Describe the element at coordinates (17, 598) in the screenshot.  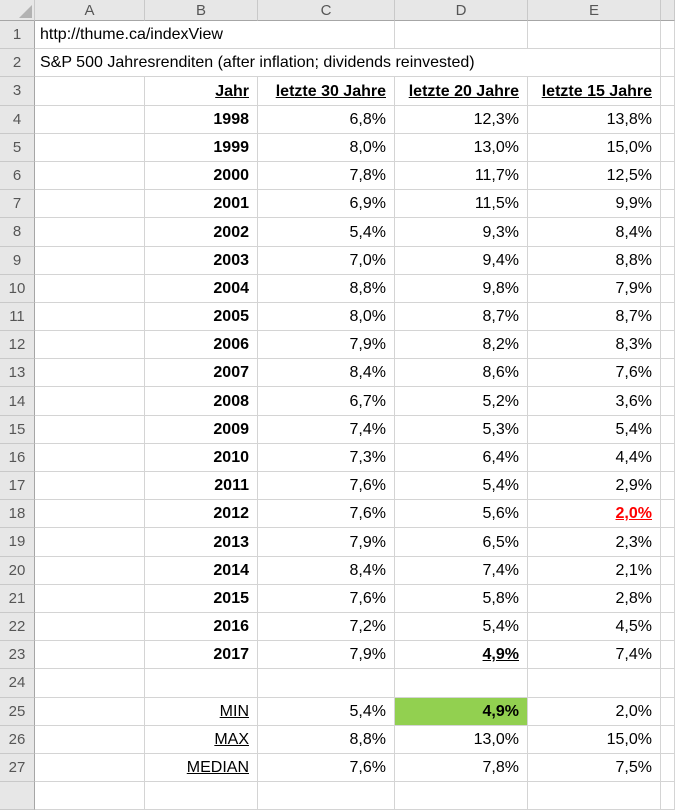
I see `row-header-21: 21` at that location.